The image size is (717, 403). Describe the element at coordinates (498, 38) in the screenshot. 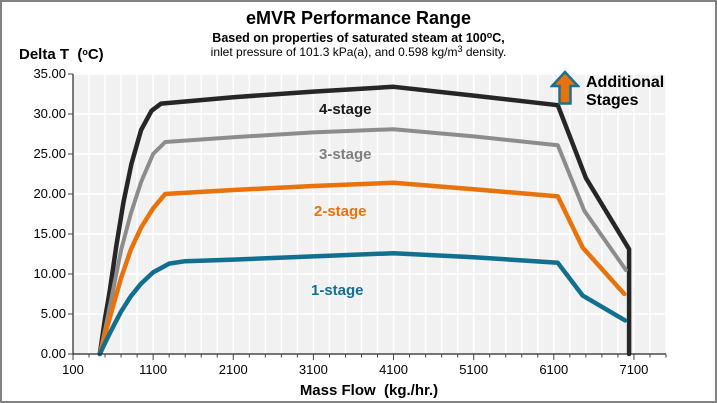

I see `subtitle1-suffix: C,` at that location.